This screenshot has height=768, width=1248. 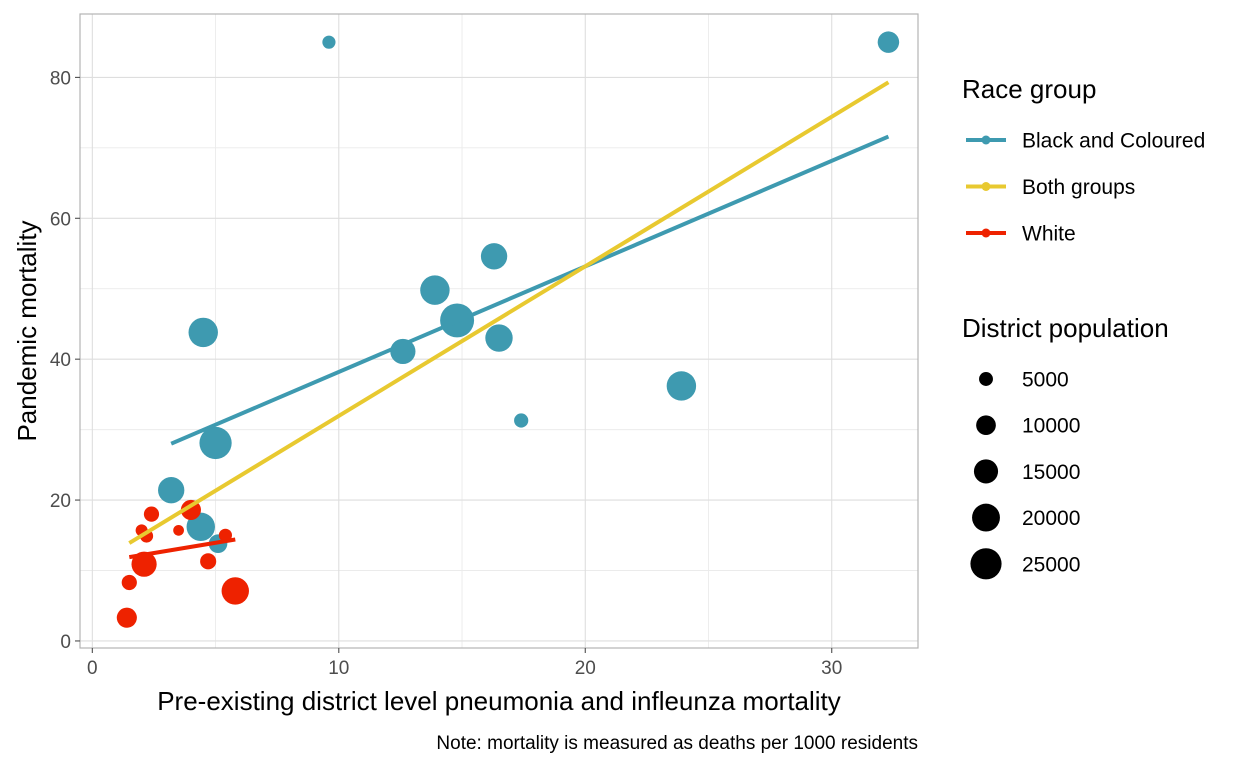 I want to click on legend-label: Both groups, so click(x=1078, y=187).